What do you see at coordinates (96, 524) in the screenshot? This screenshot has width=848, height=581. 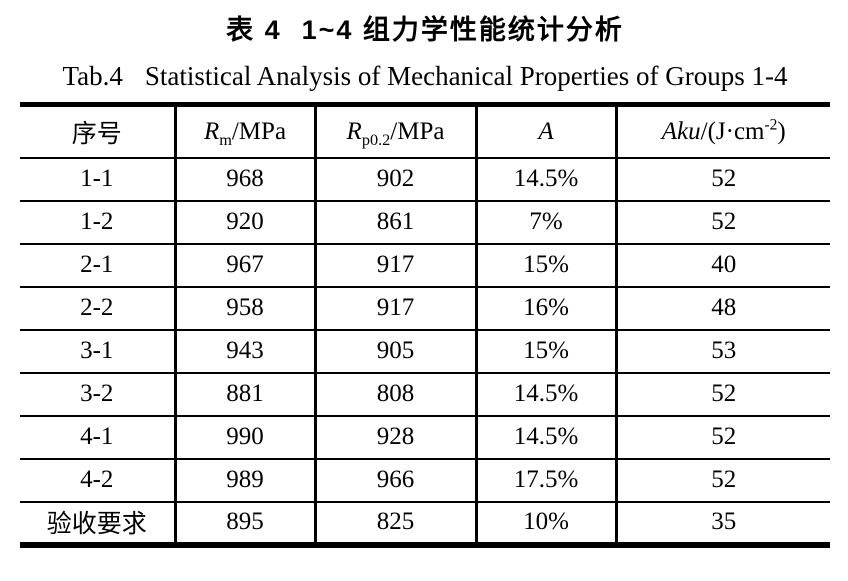 I see `cell-sample-id: 验收要求` at bounding box center [96, 524].